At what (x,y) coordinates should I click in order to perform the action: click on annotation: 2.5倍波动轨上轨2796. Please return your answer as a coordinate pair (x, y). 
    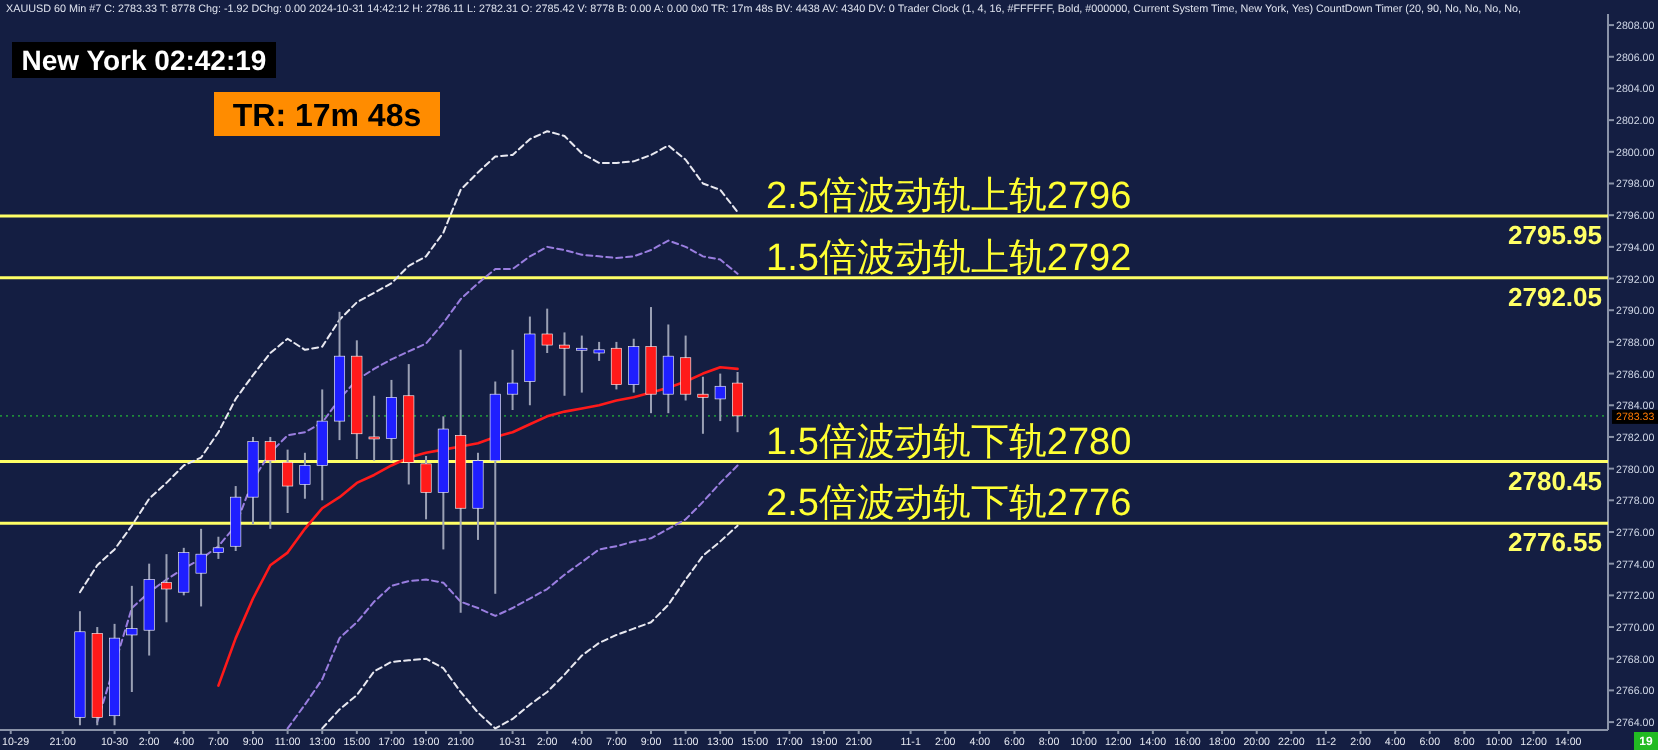
    Looking at the image, I should click on (949, 196).